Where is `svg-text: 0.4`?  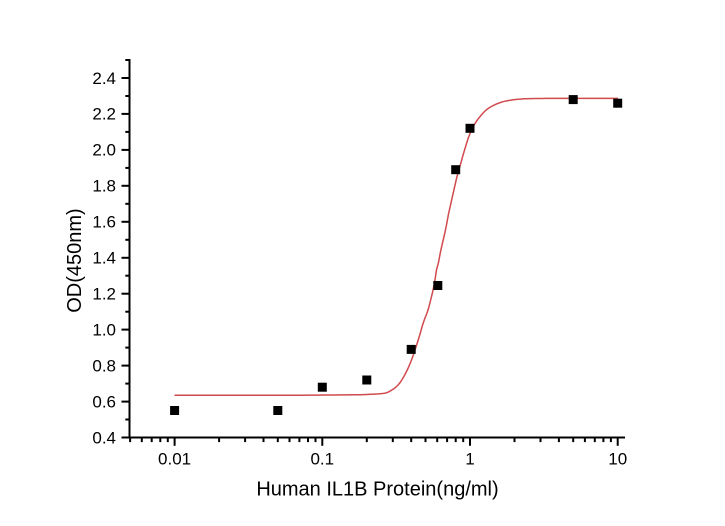 svg-text: 0.4 is located at coordinates (104, 437).